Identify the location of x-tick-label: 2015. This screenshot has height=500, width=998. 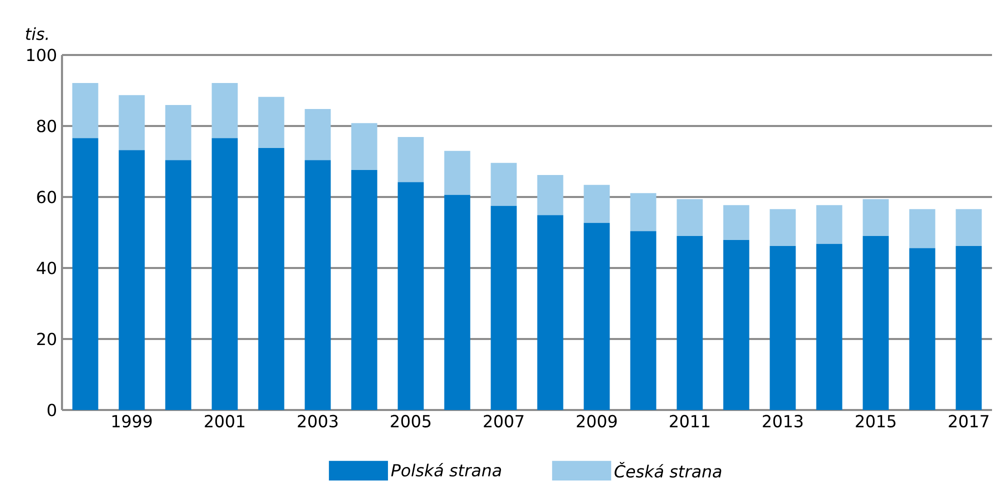
(876, 421).